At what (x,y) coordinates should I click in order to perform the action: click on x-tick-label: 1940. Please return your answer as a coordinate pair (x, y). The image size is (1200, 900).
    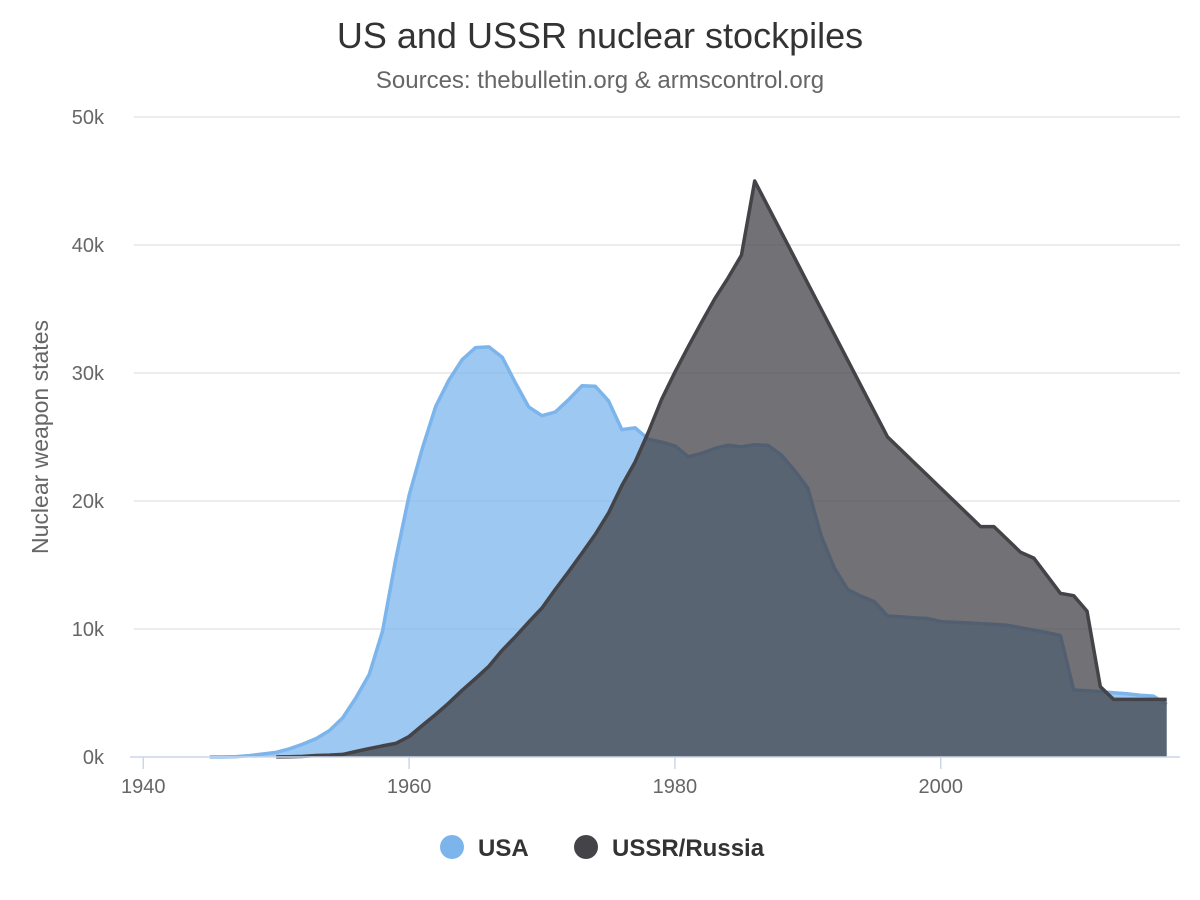
    Looking at the image, I should click on (143, 787).